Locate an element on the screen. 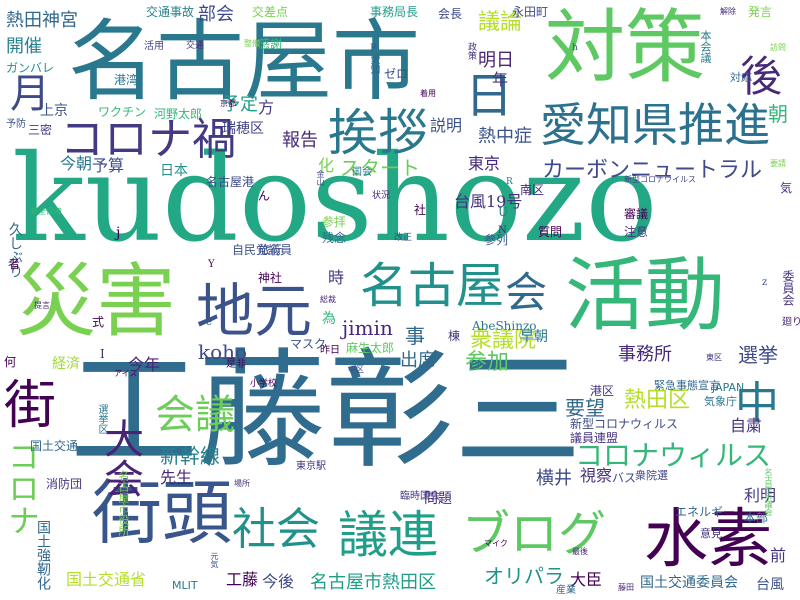  word-kudo: 工藤 is located at coordinates (242, 579).